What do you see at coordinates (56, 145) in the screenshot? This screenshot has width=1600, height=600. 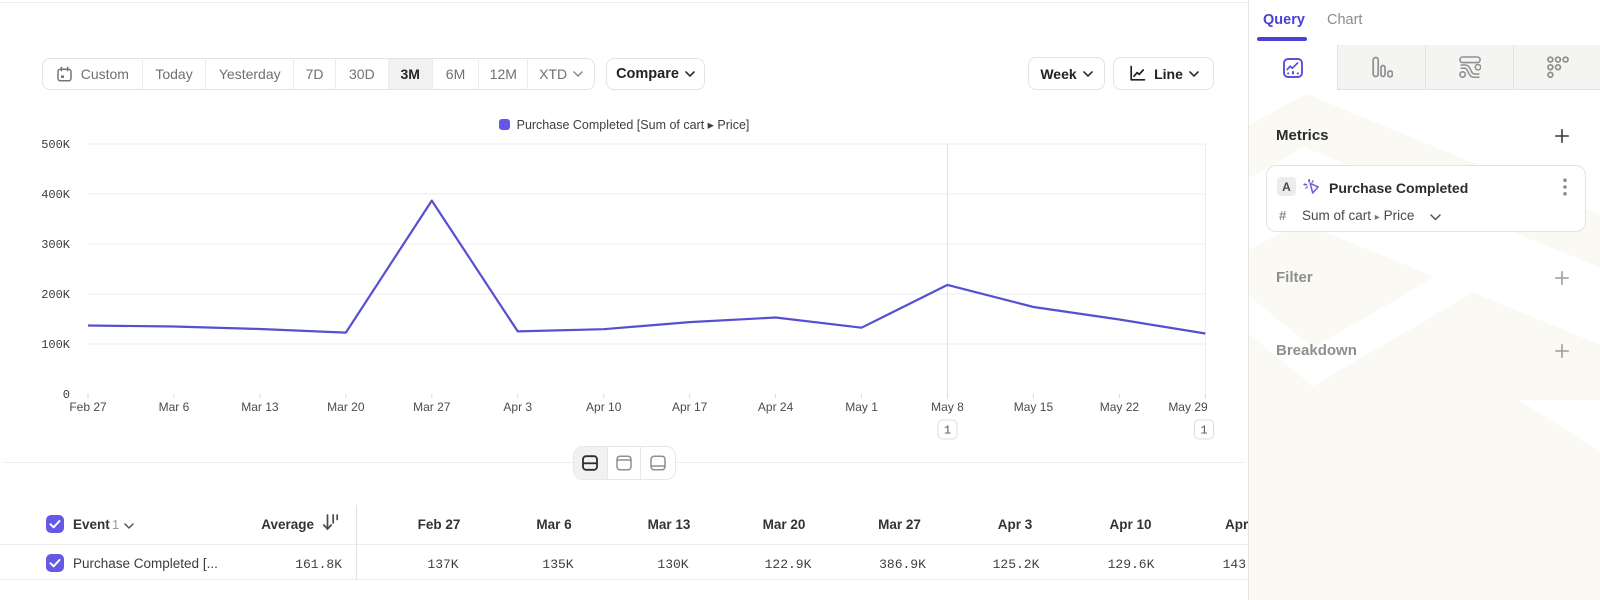 I see `svg-text: 500K` at bounding box center [56, 145].